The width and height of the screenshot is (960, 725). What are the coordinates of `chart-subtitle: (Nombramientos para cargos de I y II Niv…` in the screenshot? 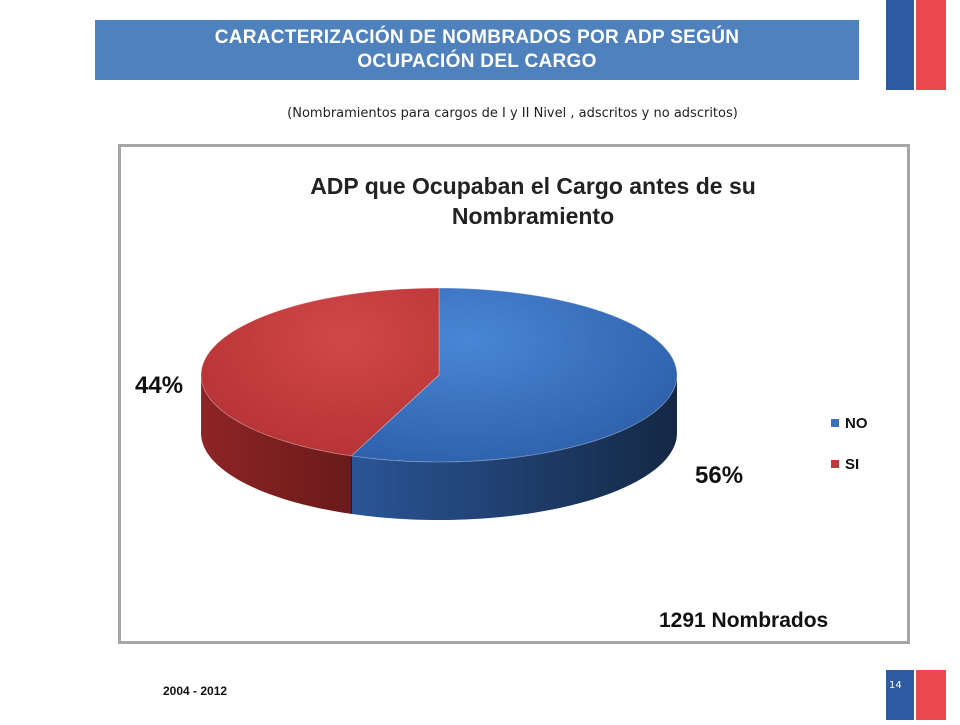 It's located at (512, 113).